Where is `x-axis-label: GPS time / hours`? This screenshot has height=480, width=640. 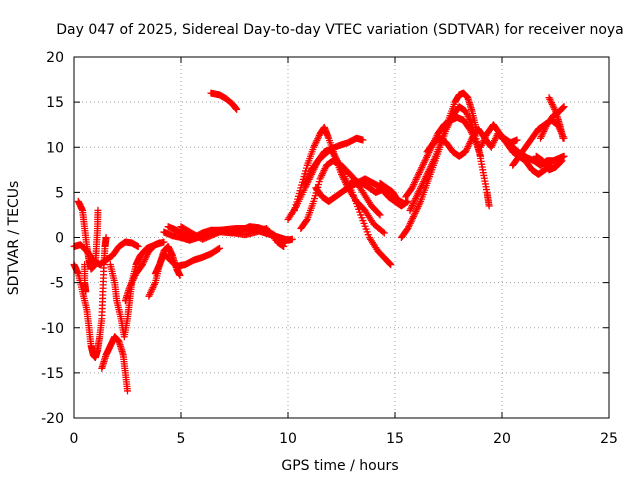
x-axis-label: GPS time / hours is located at coordinates (339, 466).